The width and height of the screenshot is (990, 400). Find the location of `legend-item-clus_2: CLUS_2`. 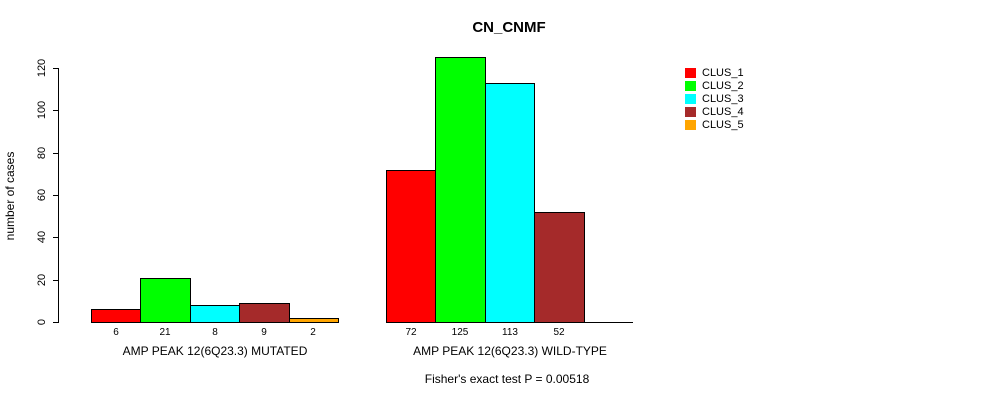

legend-item-clus_2: CLUS_2 is located at coordinates (714, 85).